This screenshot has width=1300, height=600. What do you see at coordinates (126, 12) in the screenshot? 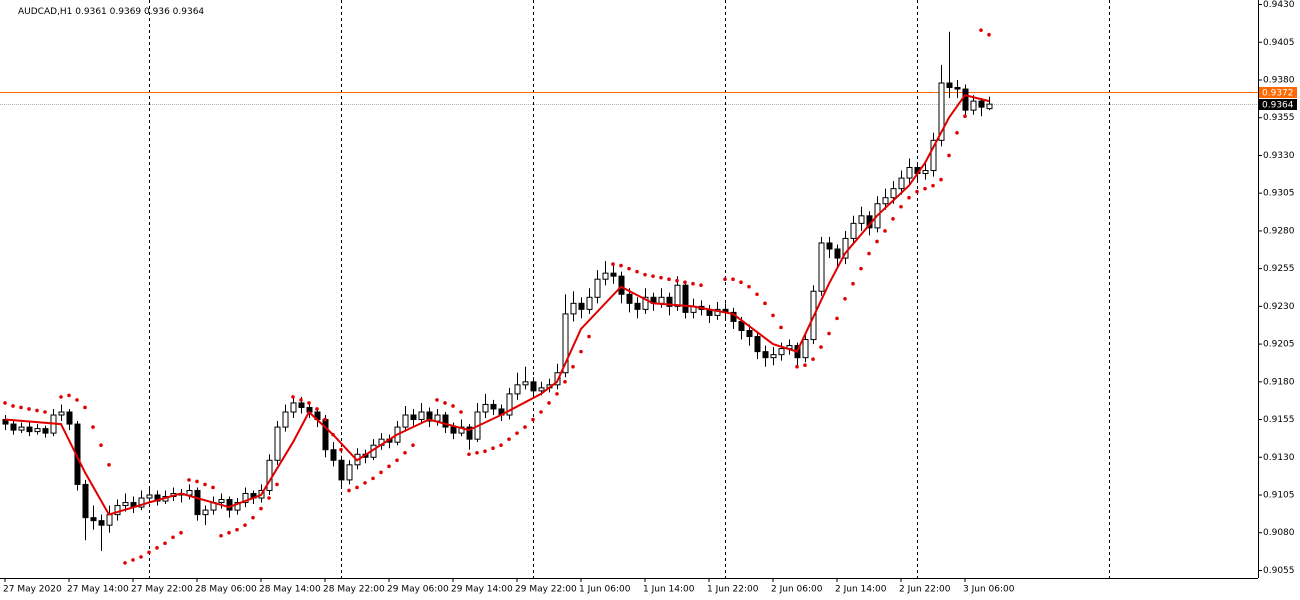
I see `high: 0.9369` at bounding box center [126, 12].